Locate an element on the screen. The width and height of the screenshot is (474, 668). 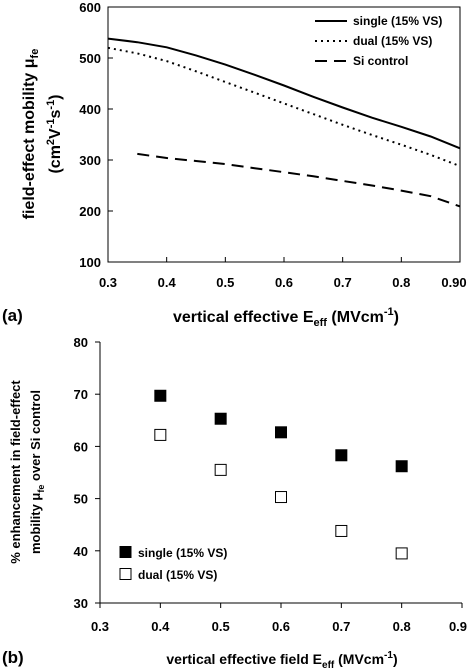
x-tick-label-b: 0.3 is located at coordinates (100, 626).